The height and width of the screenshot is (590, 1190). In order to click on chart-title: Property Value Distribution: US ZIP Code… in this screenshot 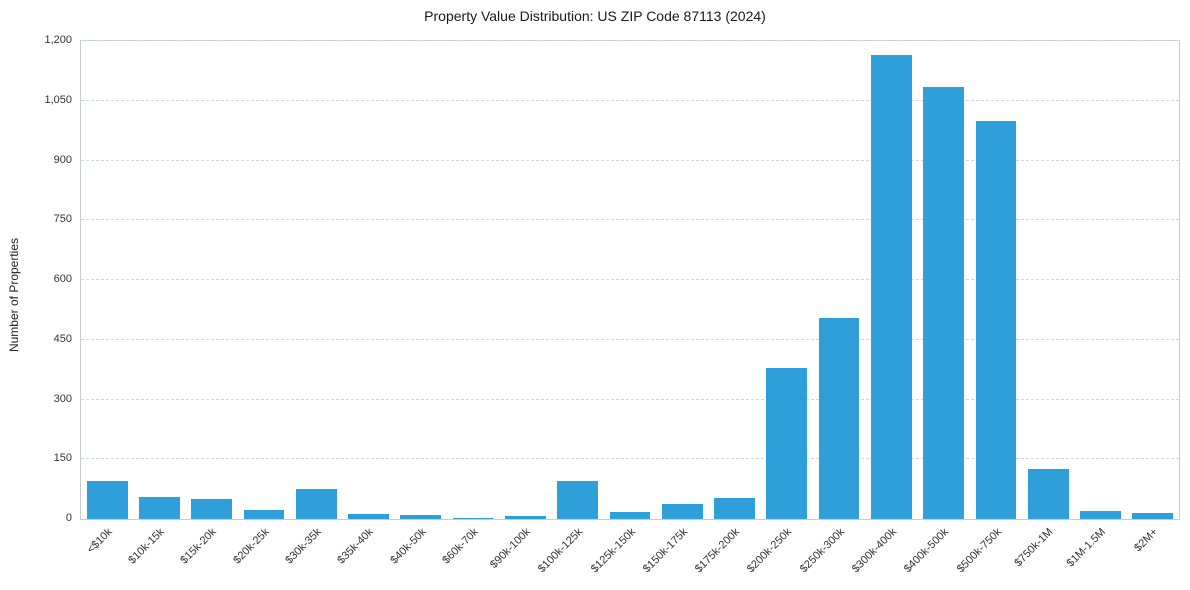, I will do `click(595, 16)`.